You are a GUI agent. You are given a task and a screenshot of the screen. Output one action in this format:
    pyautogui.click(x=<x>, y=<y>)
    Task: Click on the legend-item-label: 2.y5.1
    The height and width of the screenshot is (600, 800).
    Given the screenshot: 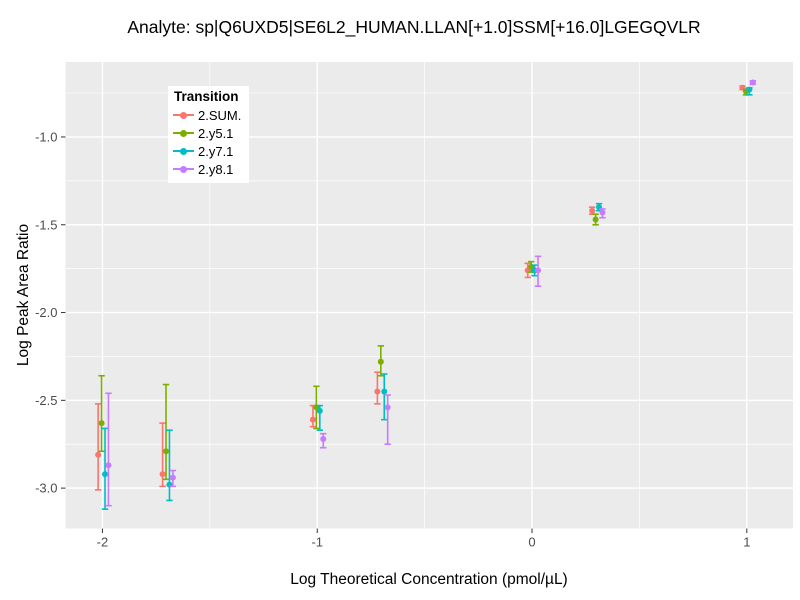 What is the action you would take?
    pyautogui.click(x=216, y=133)
    